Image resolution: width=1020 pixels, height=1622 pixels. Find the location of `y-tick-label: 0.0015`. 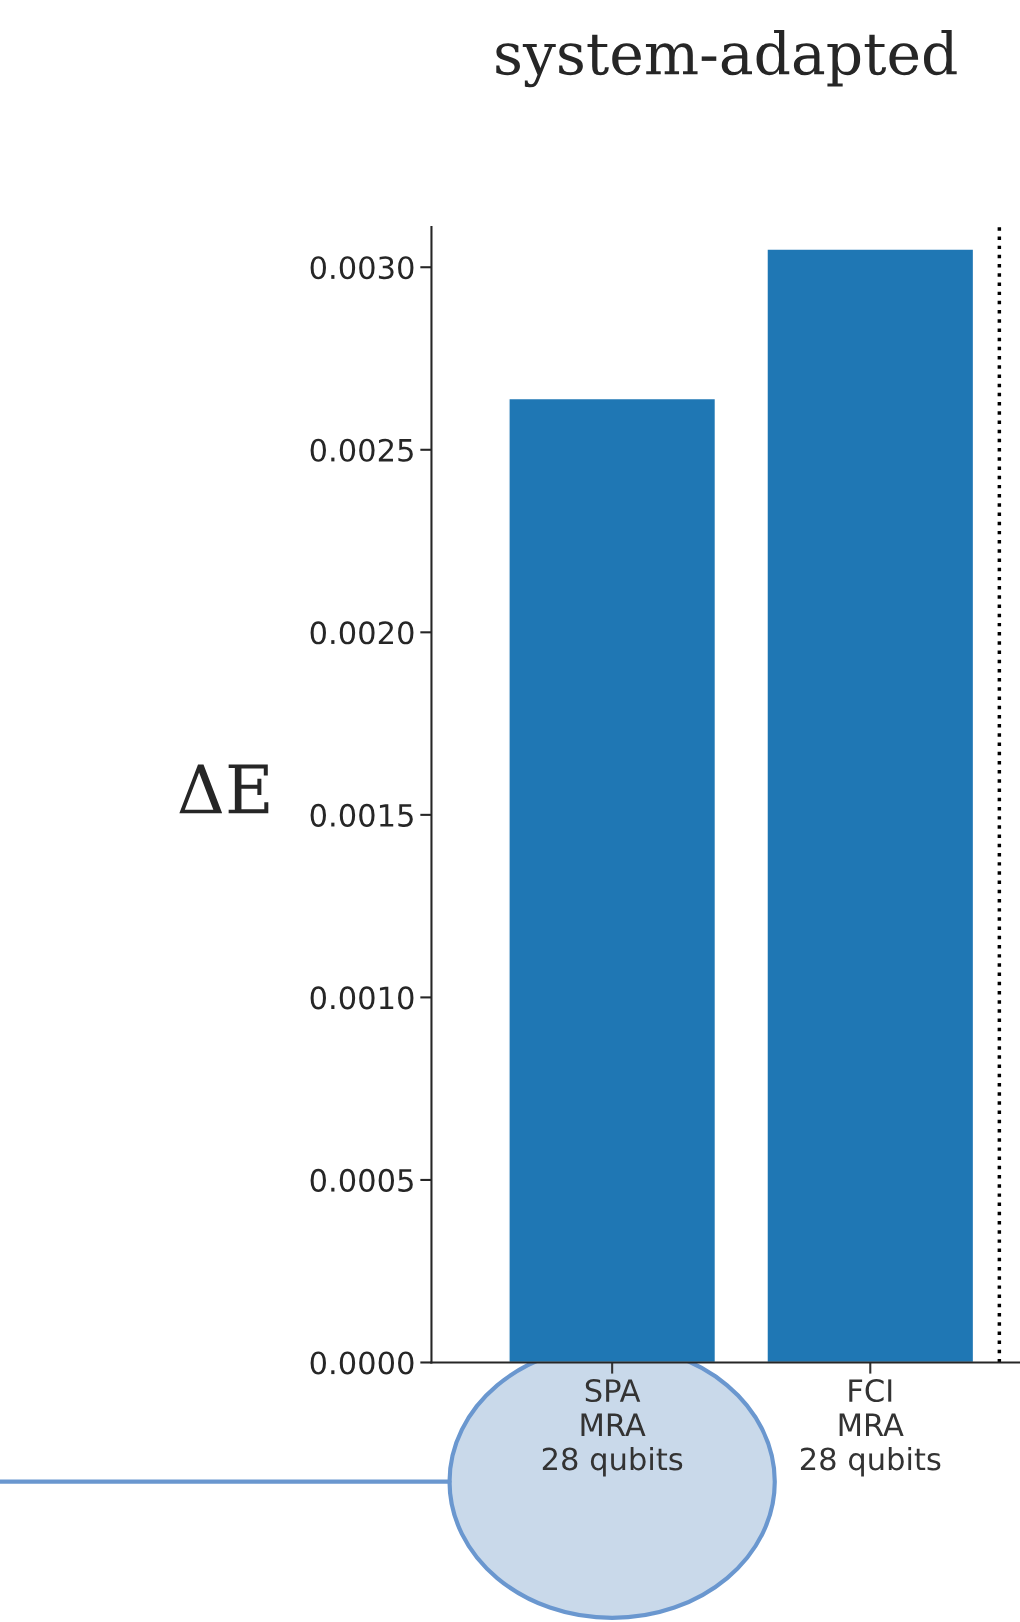

y-tick-label: 0.0015 is located at coordinates (361, 815).